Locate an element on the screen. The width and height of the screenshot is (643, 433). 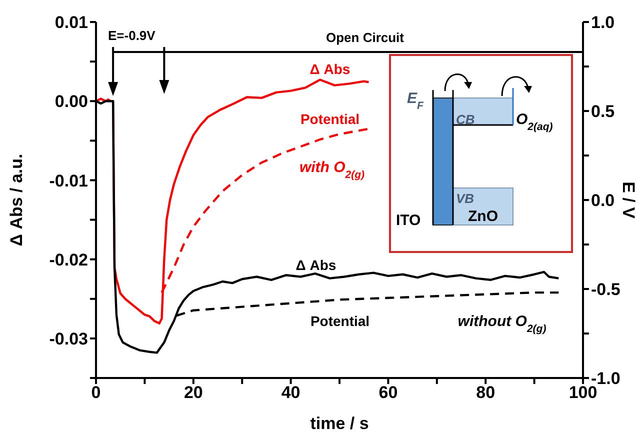
annotation: E=-0.9V is located at coordinates (132, 35).